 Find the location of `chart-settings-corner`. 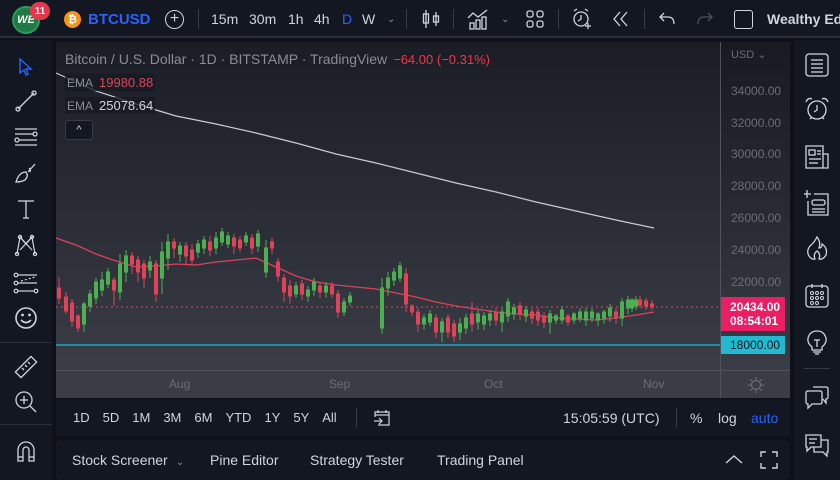

chart-settings-corner is located at coordinates (755, 384).